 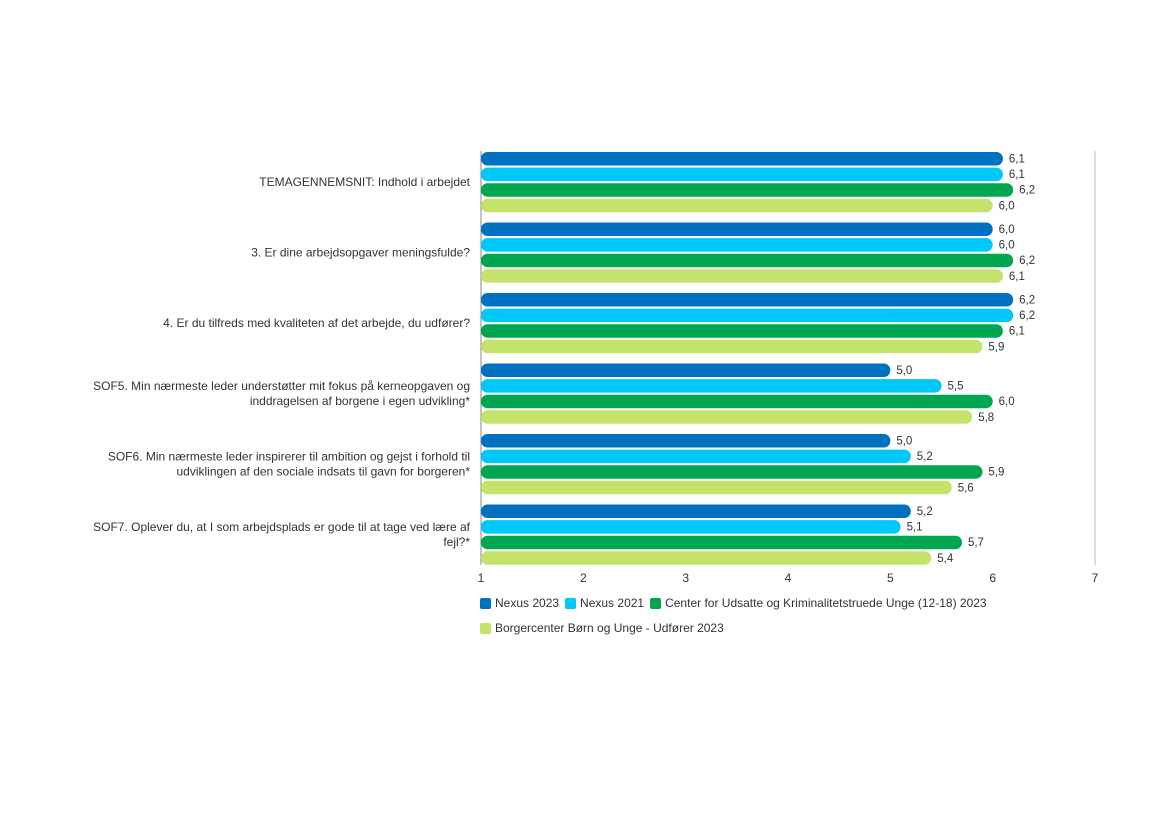 I want to click on category-label: 3. Er dine arbejdsopgaver meningsfulde?, so click(x=360, y=253).